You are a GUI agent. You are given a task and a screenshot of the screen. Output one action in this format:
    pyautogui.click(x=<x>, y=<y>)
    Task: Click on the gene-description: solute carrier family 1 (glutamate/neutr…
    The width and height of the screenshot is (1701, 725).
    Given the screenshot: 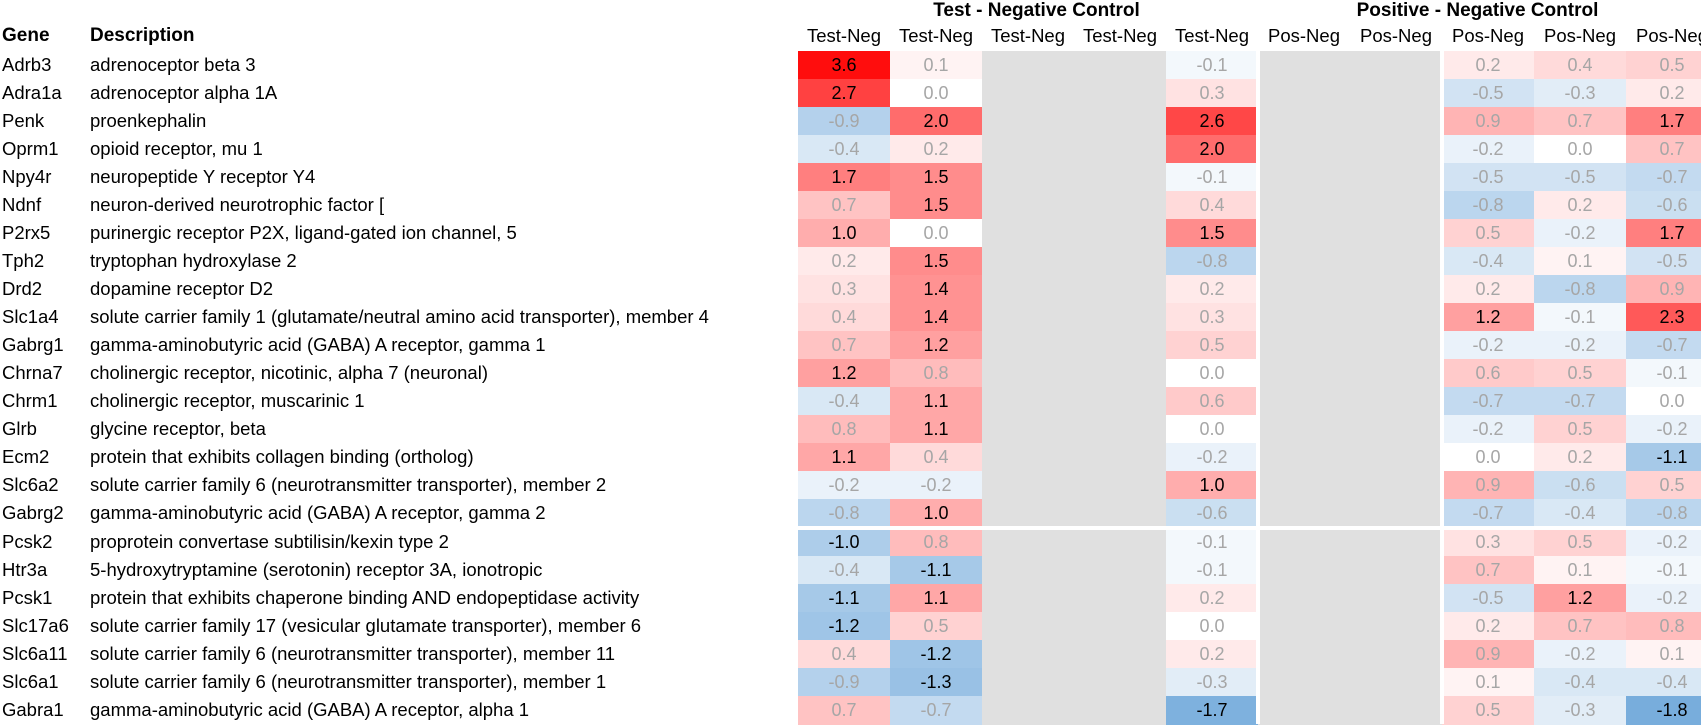 What is the action you would take?
    pyautogui.click(x=399, y=317)
    